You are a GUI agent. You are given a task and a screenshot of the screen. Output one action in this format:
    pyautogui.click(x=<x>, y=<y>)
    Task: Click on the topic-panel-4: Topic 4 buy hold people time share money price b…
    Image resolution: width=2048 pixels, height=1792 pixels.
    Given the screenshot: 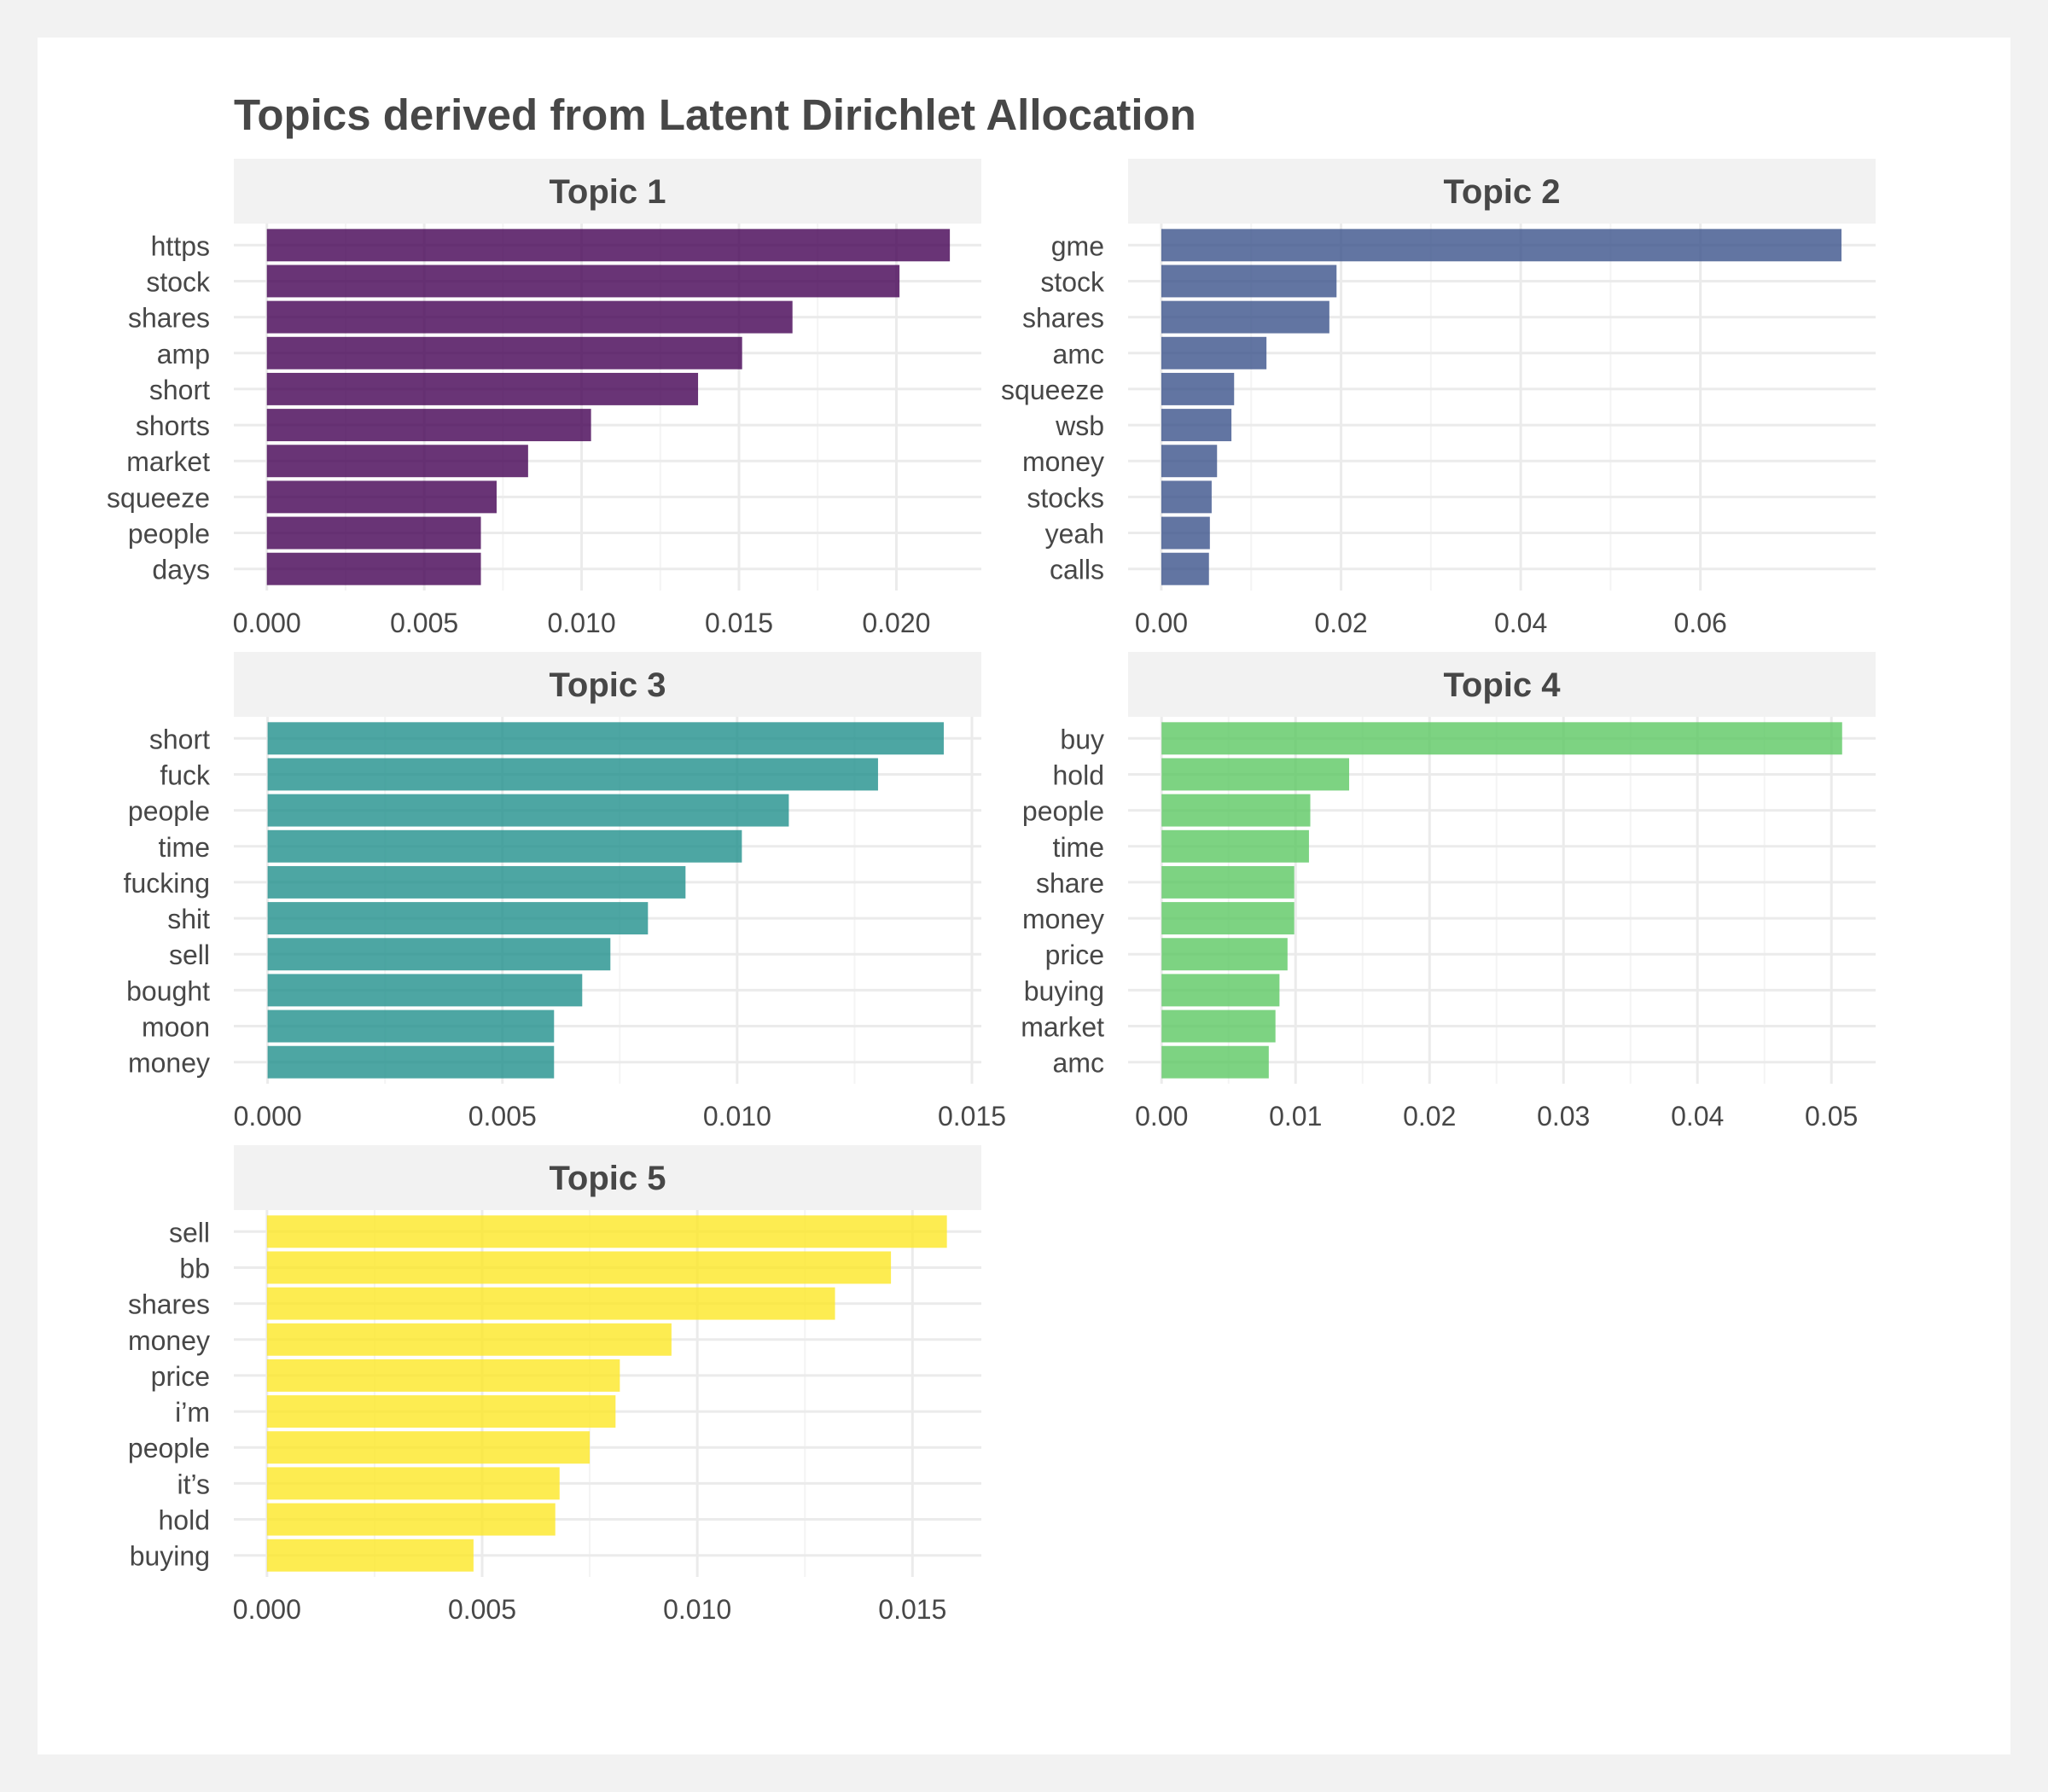 What is the action you would take?
    pyautogui.click(x=1448, y=892)
    